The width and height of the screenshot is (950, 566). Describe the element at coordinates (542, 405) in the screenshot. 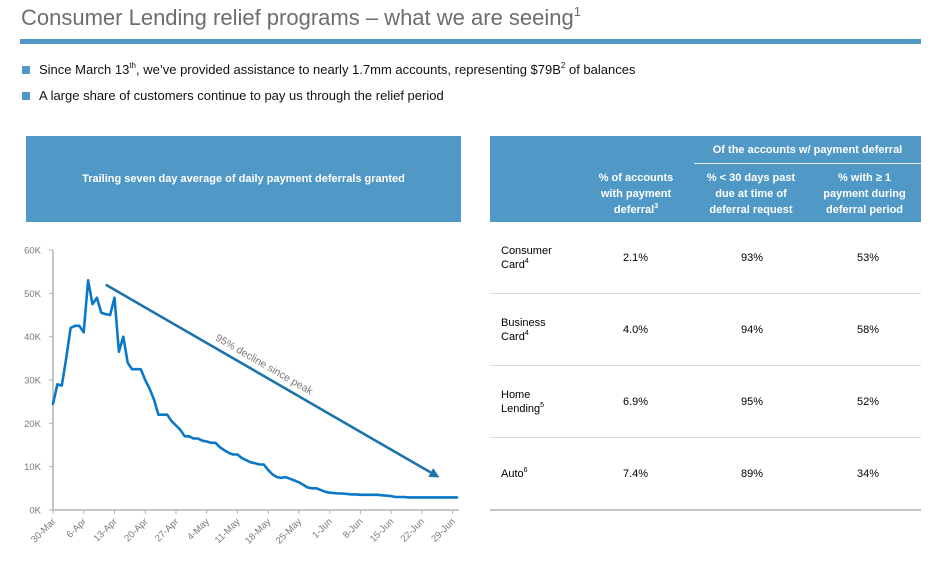

I see `row-footnote: 5` at that location.